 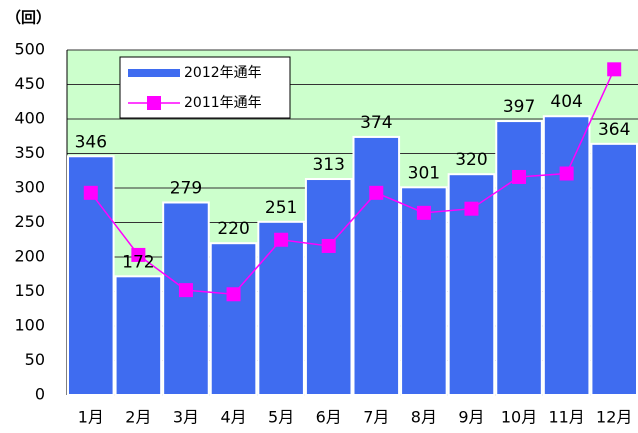 What do you see at coordinates (138, 417) in the screenshot?
I see `x-tick-label: 2月` at bounding box center [138, 417].